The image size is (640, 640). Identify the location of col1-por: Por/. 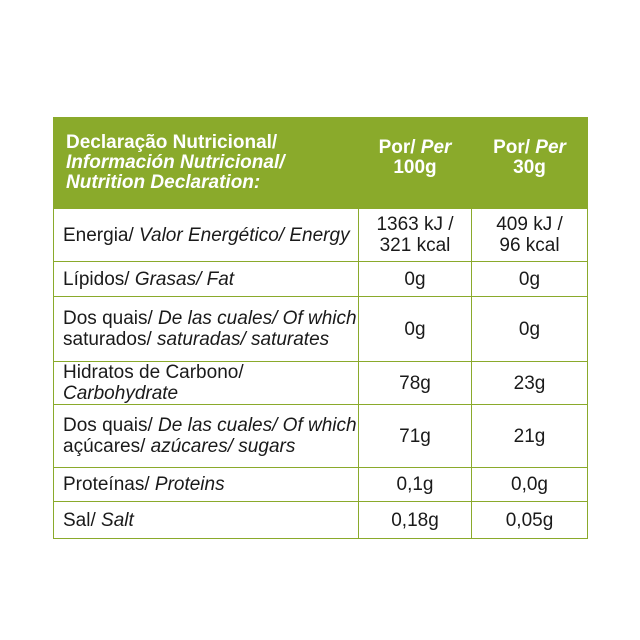
(399, 147).